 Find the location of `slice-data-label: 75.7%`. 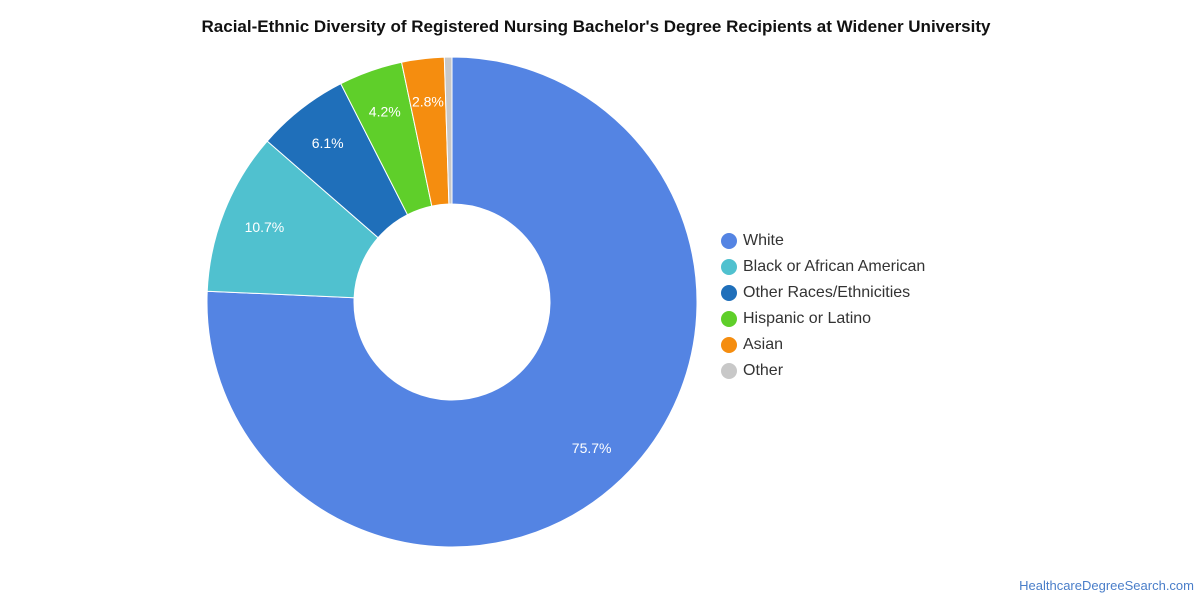

slice-data-label: 75.7% is located at coordinates (592, 448).